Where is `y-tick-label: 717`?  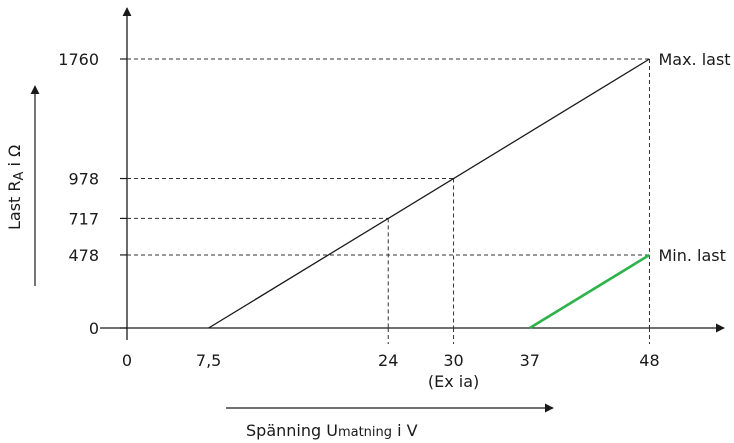 y-tick-label: 717 is located at coordinates (83, 218).